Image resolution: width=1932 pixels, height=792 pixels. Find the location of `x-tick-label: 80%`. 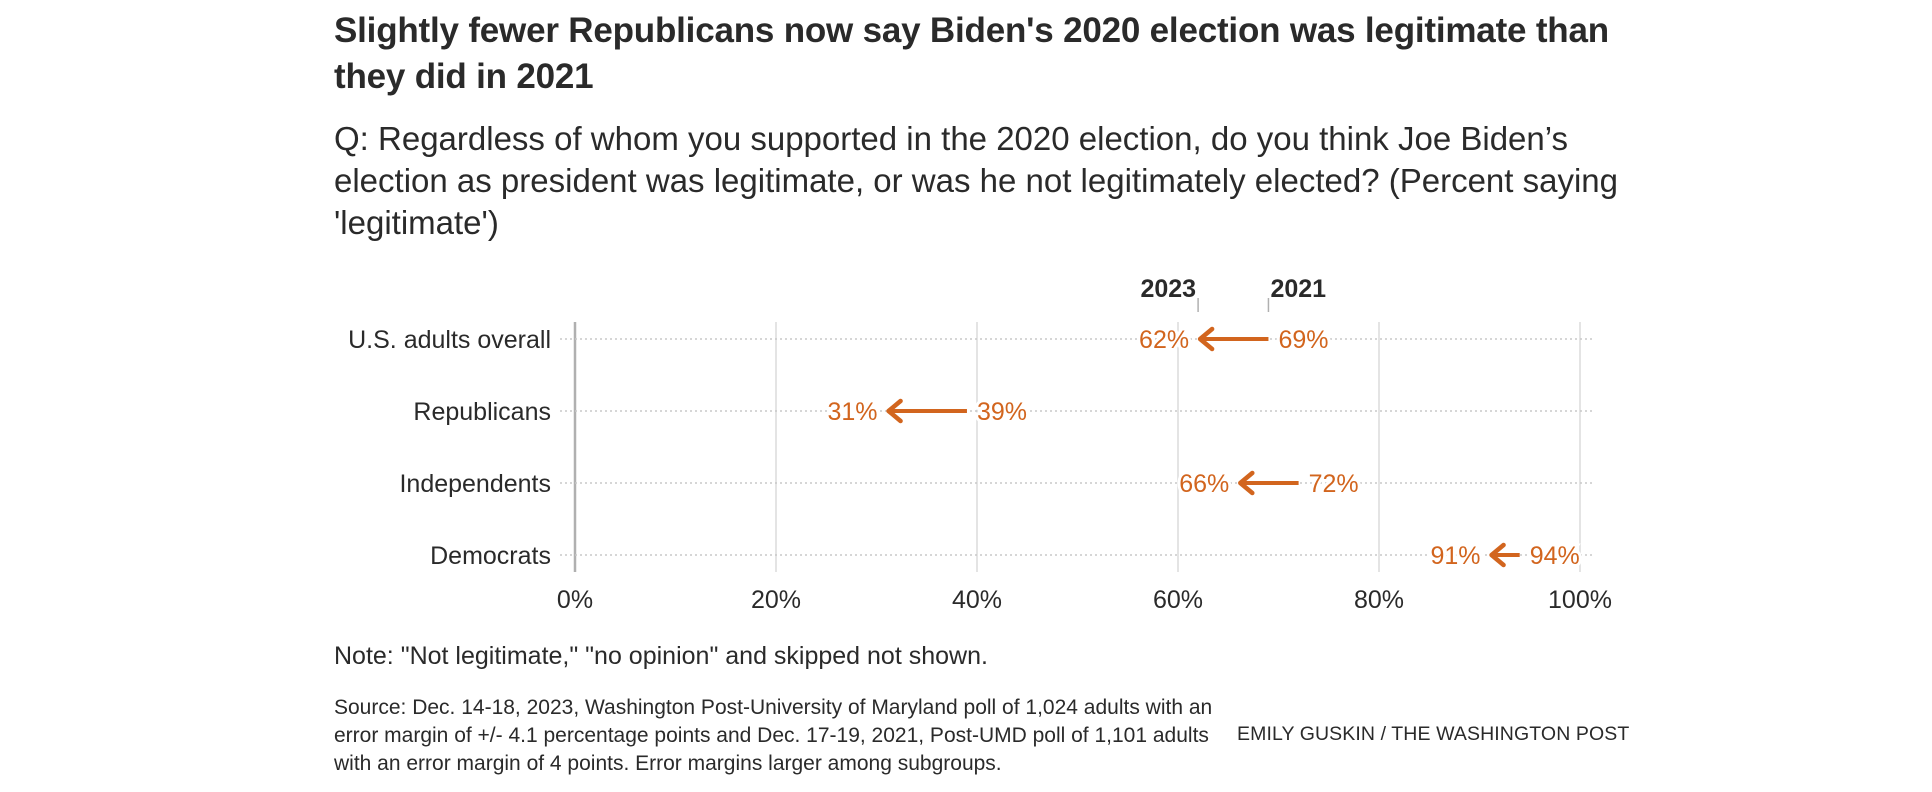

x-tick-label: 80% is located at coordinates (1379, 600).